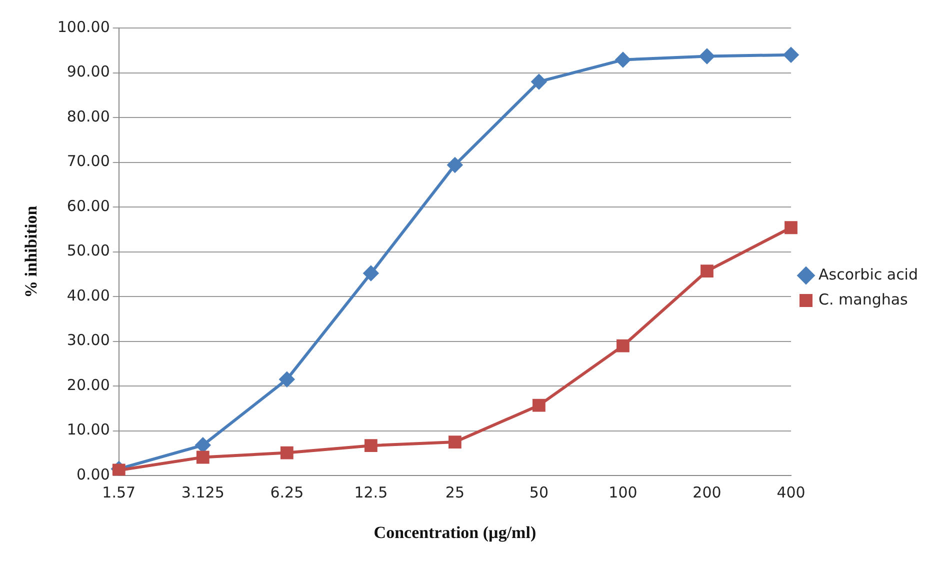 The width and height of the screenshot is (950, 569). Describe the element at coordinates (88, 205) in the screenshot. I see `y-tick-label: 60.00` at that location.